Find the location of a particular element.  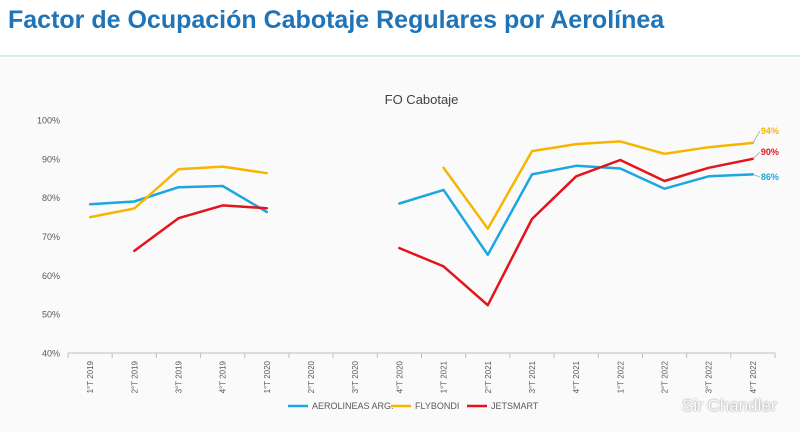

y-tick-label: 80% is located at coordinates (51, 198).